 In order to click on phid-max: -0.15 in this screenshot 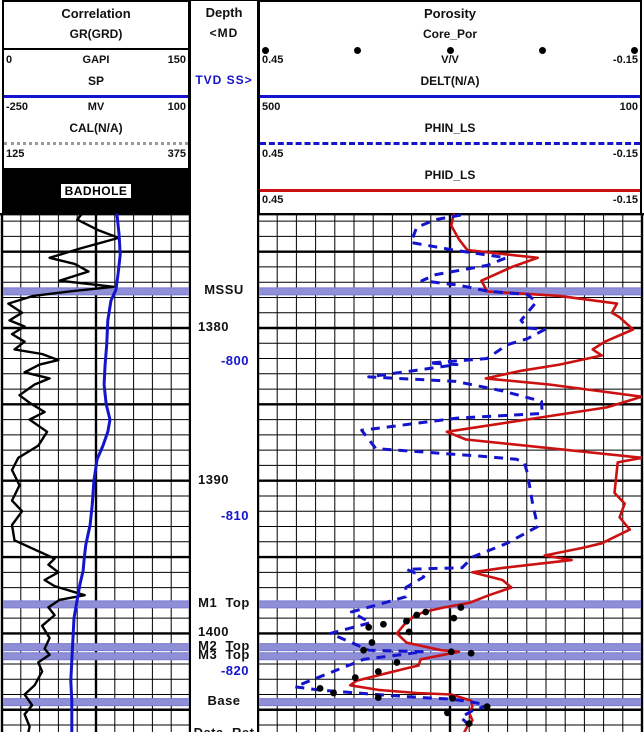, I will do `click(625, 200)`.